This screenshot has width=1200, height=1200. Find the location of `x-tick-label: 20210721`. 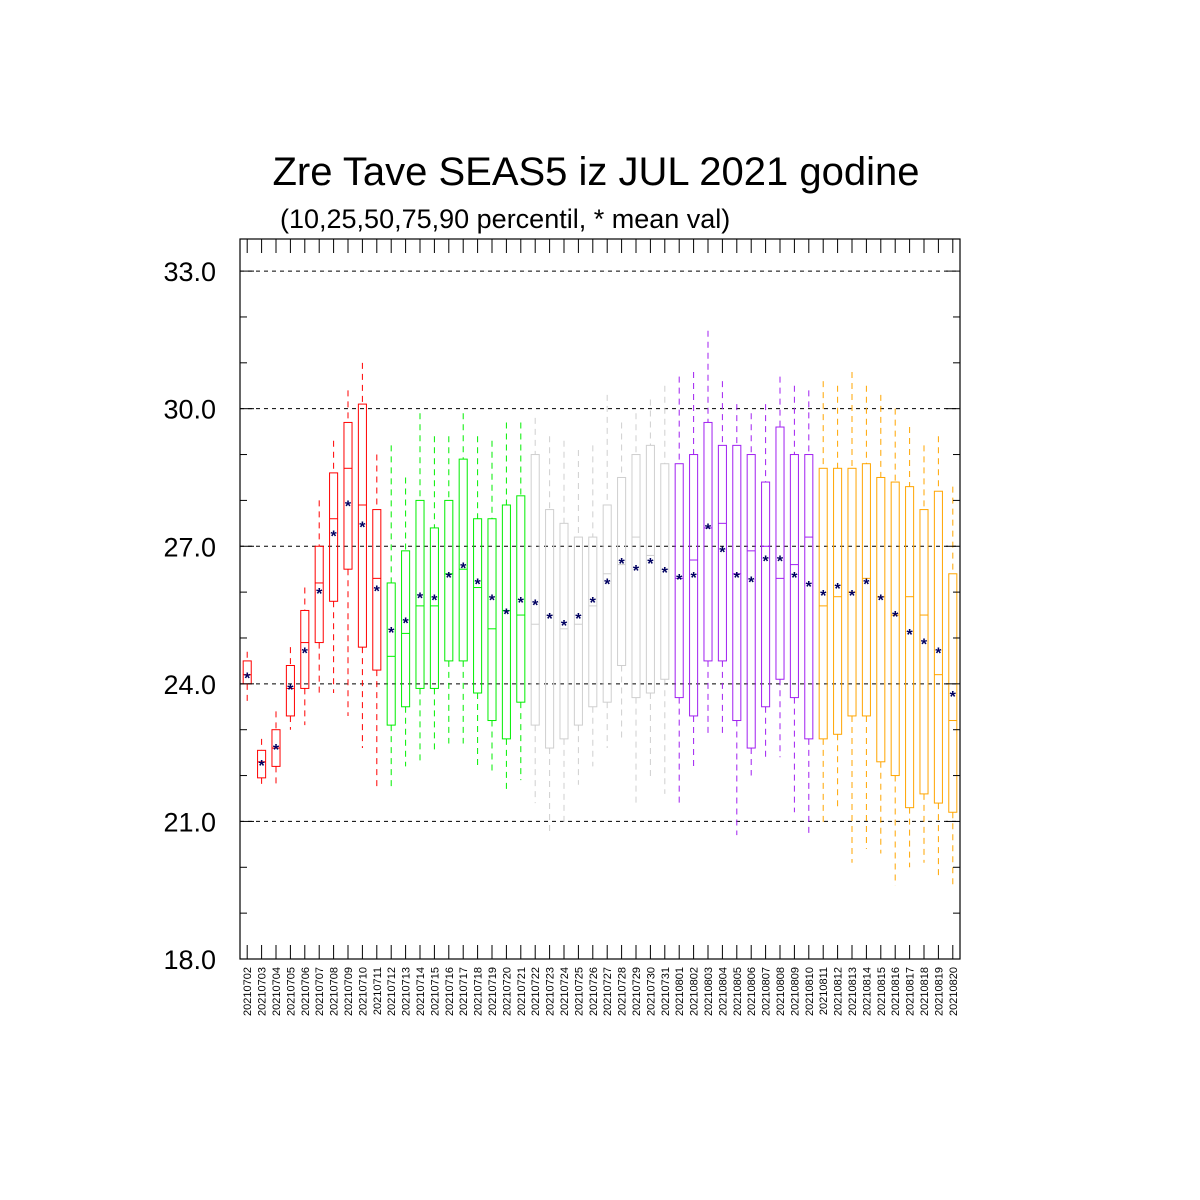

x-tick-label: 20210721 is located at coordinates (522, 991).